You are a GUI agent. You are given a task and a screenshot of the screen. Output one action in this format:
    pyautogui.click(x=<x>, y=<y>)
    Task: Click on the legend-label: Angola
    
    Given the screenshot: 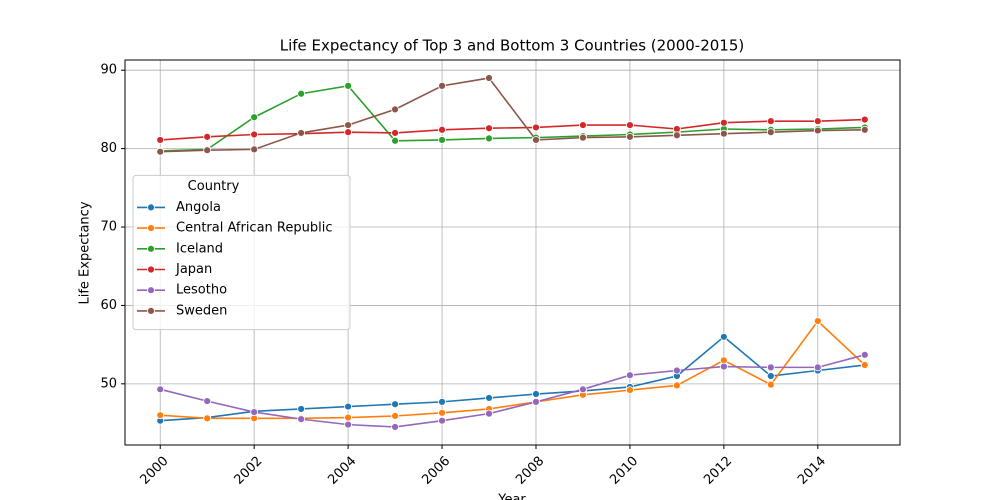 What is the action you would take?
    pyautogui.click(x=198, y=207)
    